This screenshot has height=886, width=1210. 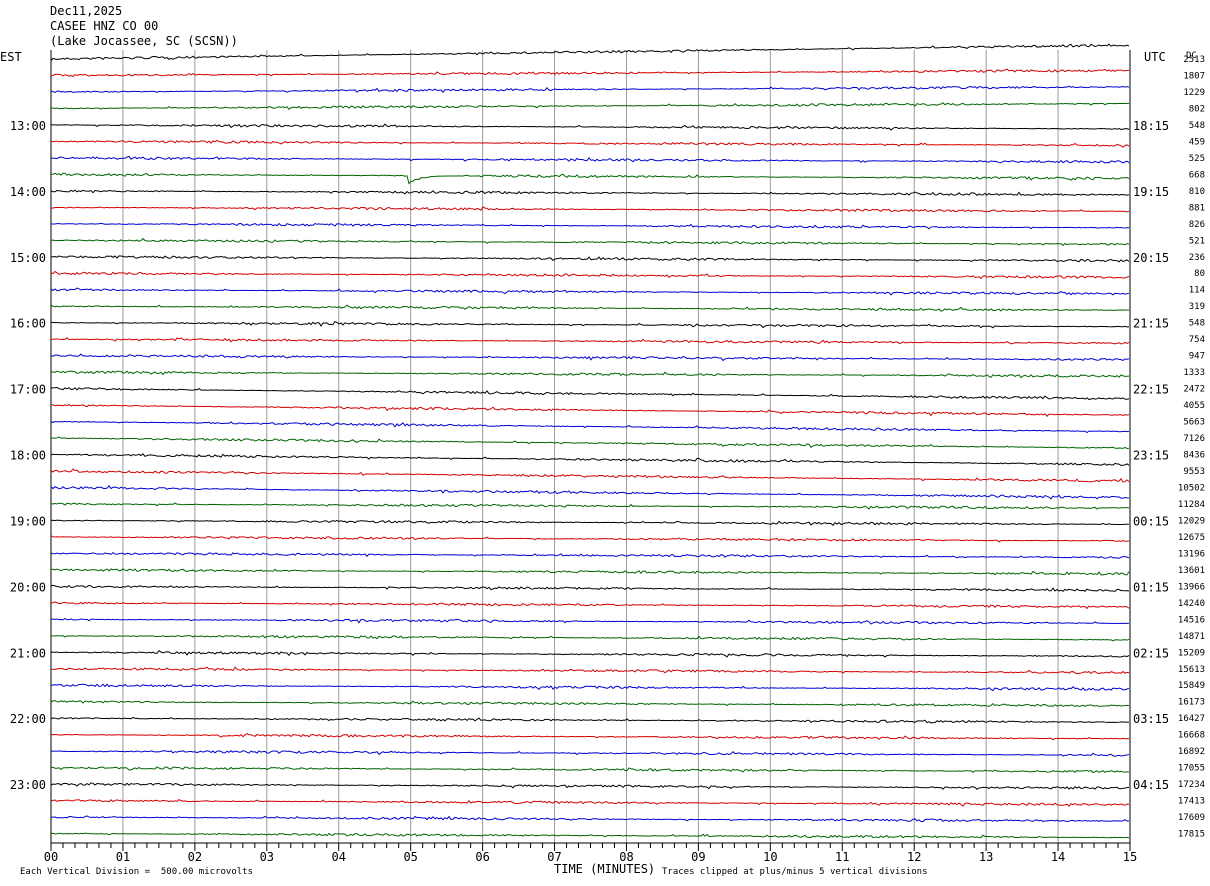 I want to click on left-hour-label: 17:00, so click(x=28, y=390).